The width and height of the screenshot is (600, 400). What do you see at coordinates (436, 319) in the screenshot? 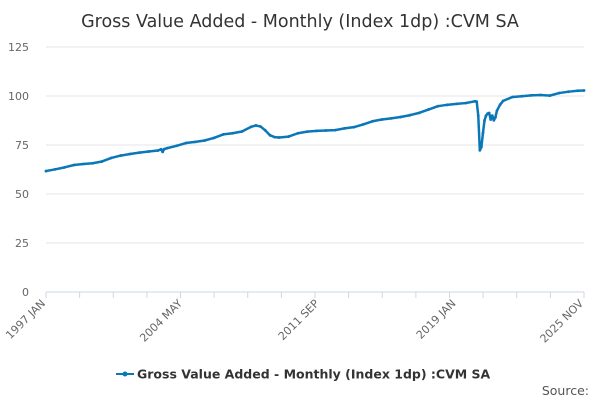
I see `x-tick-label: 2019 JAN` at bounding box center [436, 319].